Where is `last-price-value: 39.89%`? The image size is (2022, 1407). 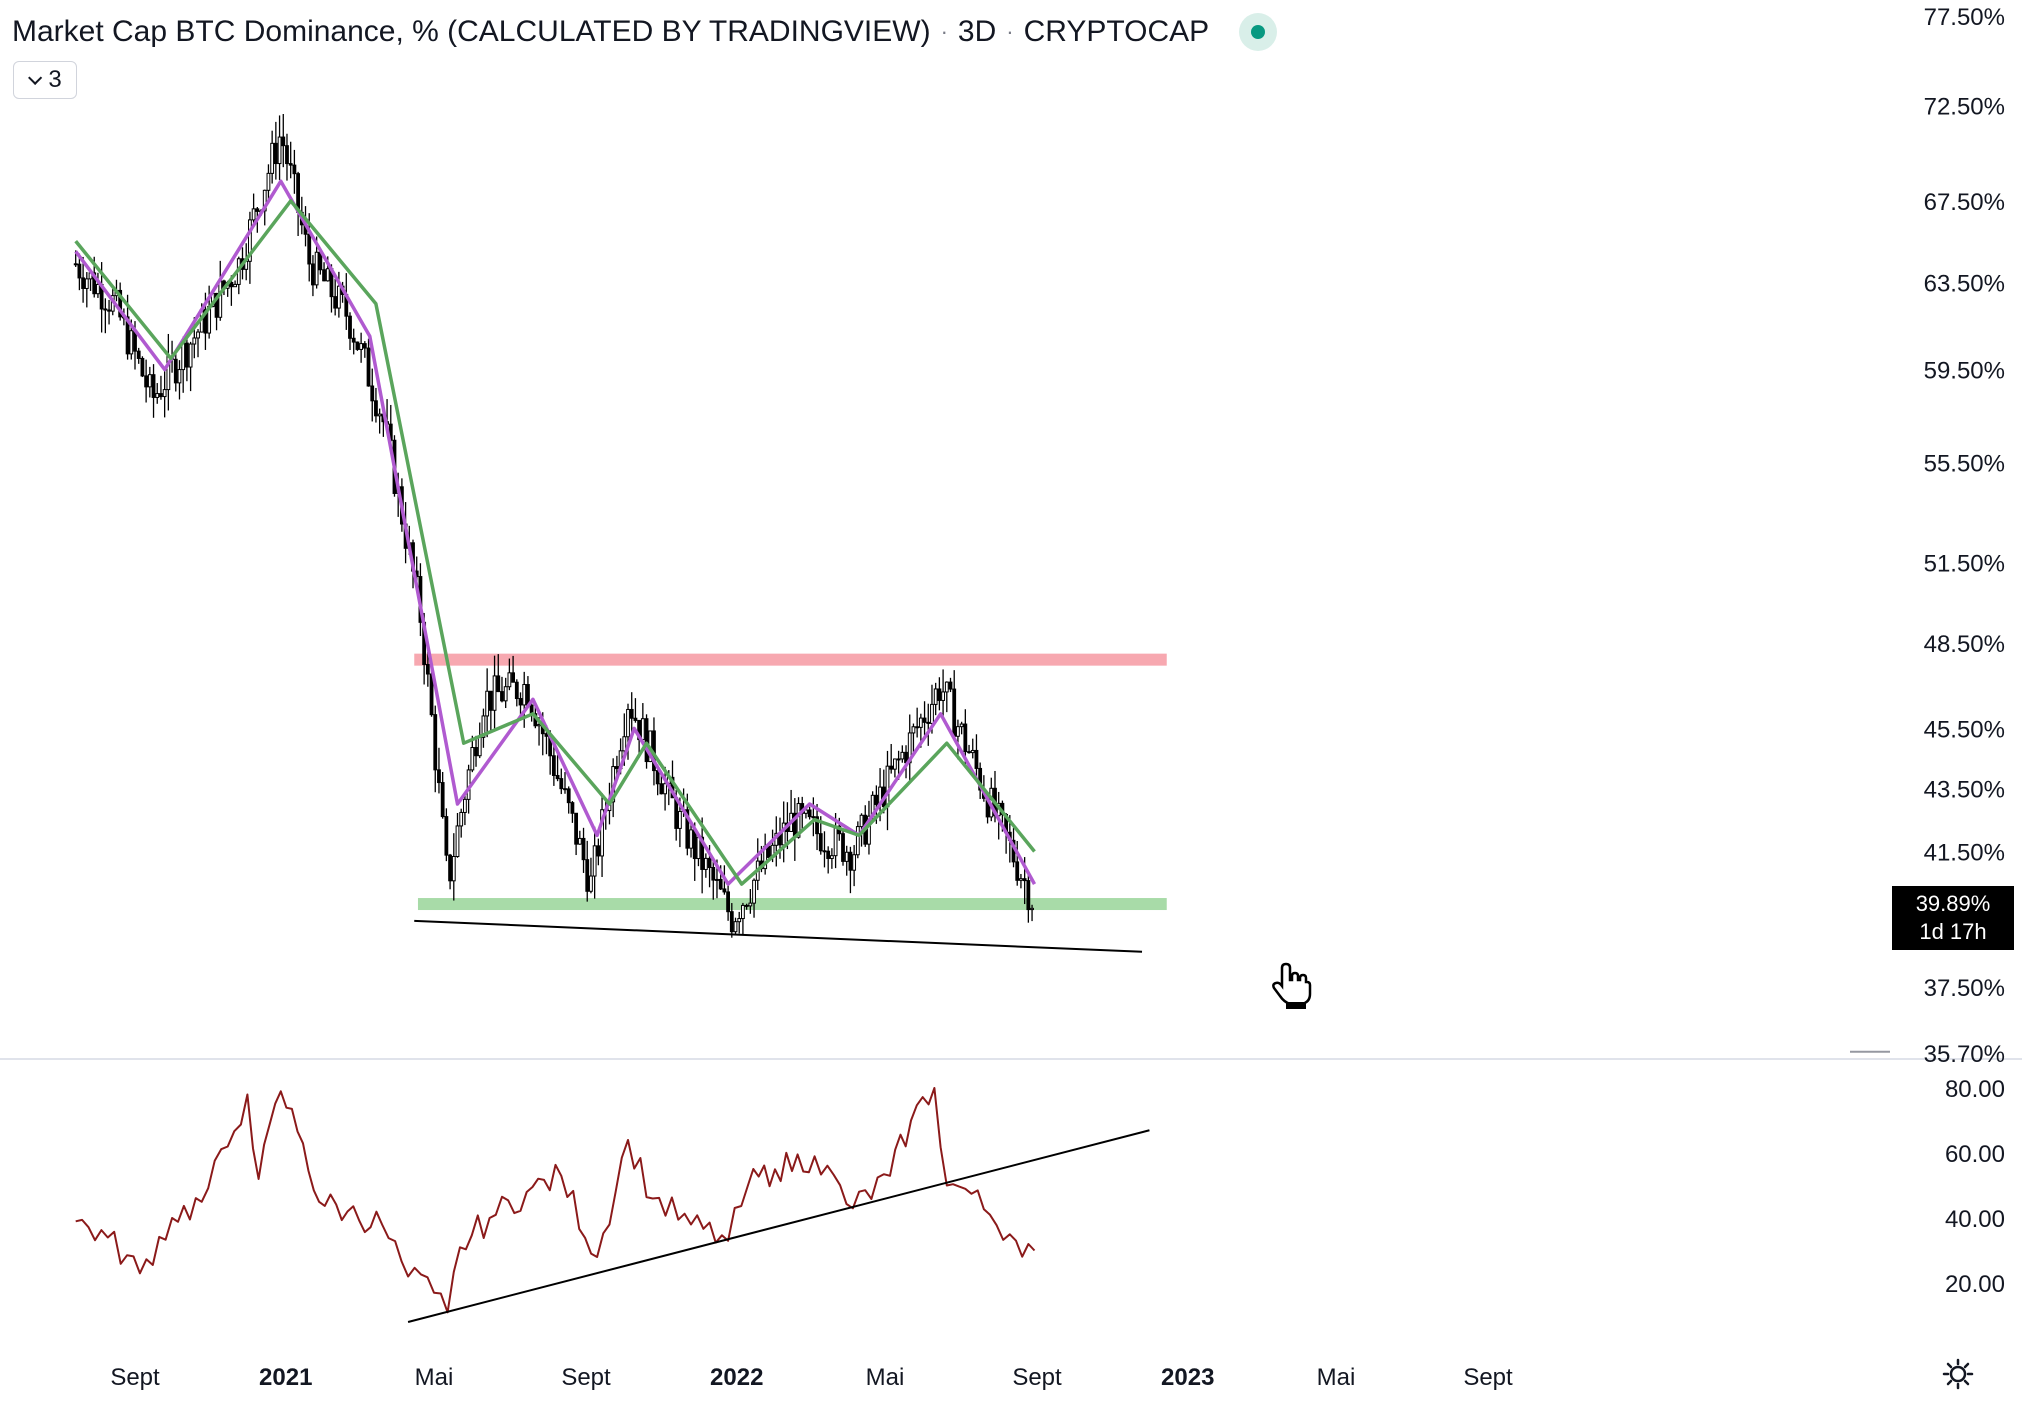 last-price-value: 39.89% is located at coordinates (1953, 903).